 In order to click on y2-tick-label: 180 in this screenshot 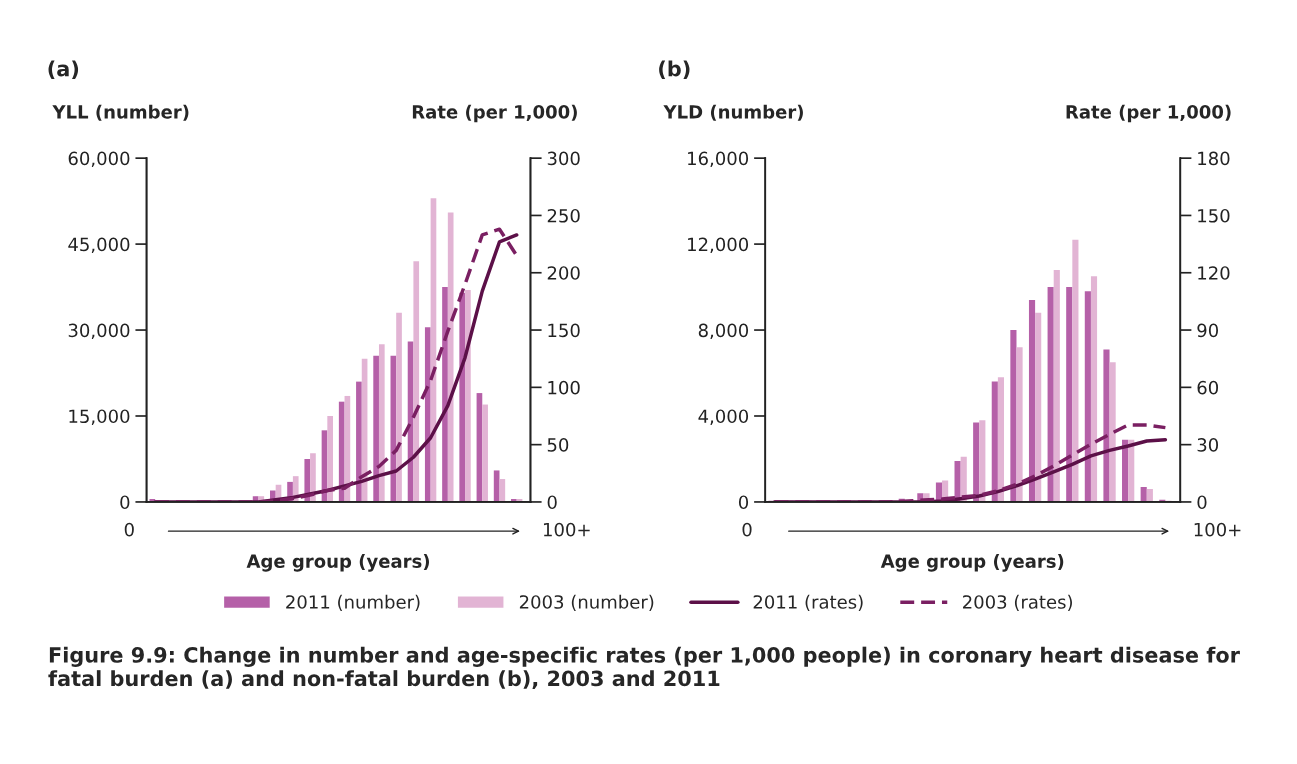, I will do `click(1214, 158)`.